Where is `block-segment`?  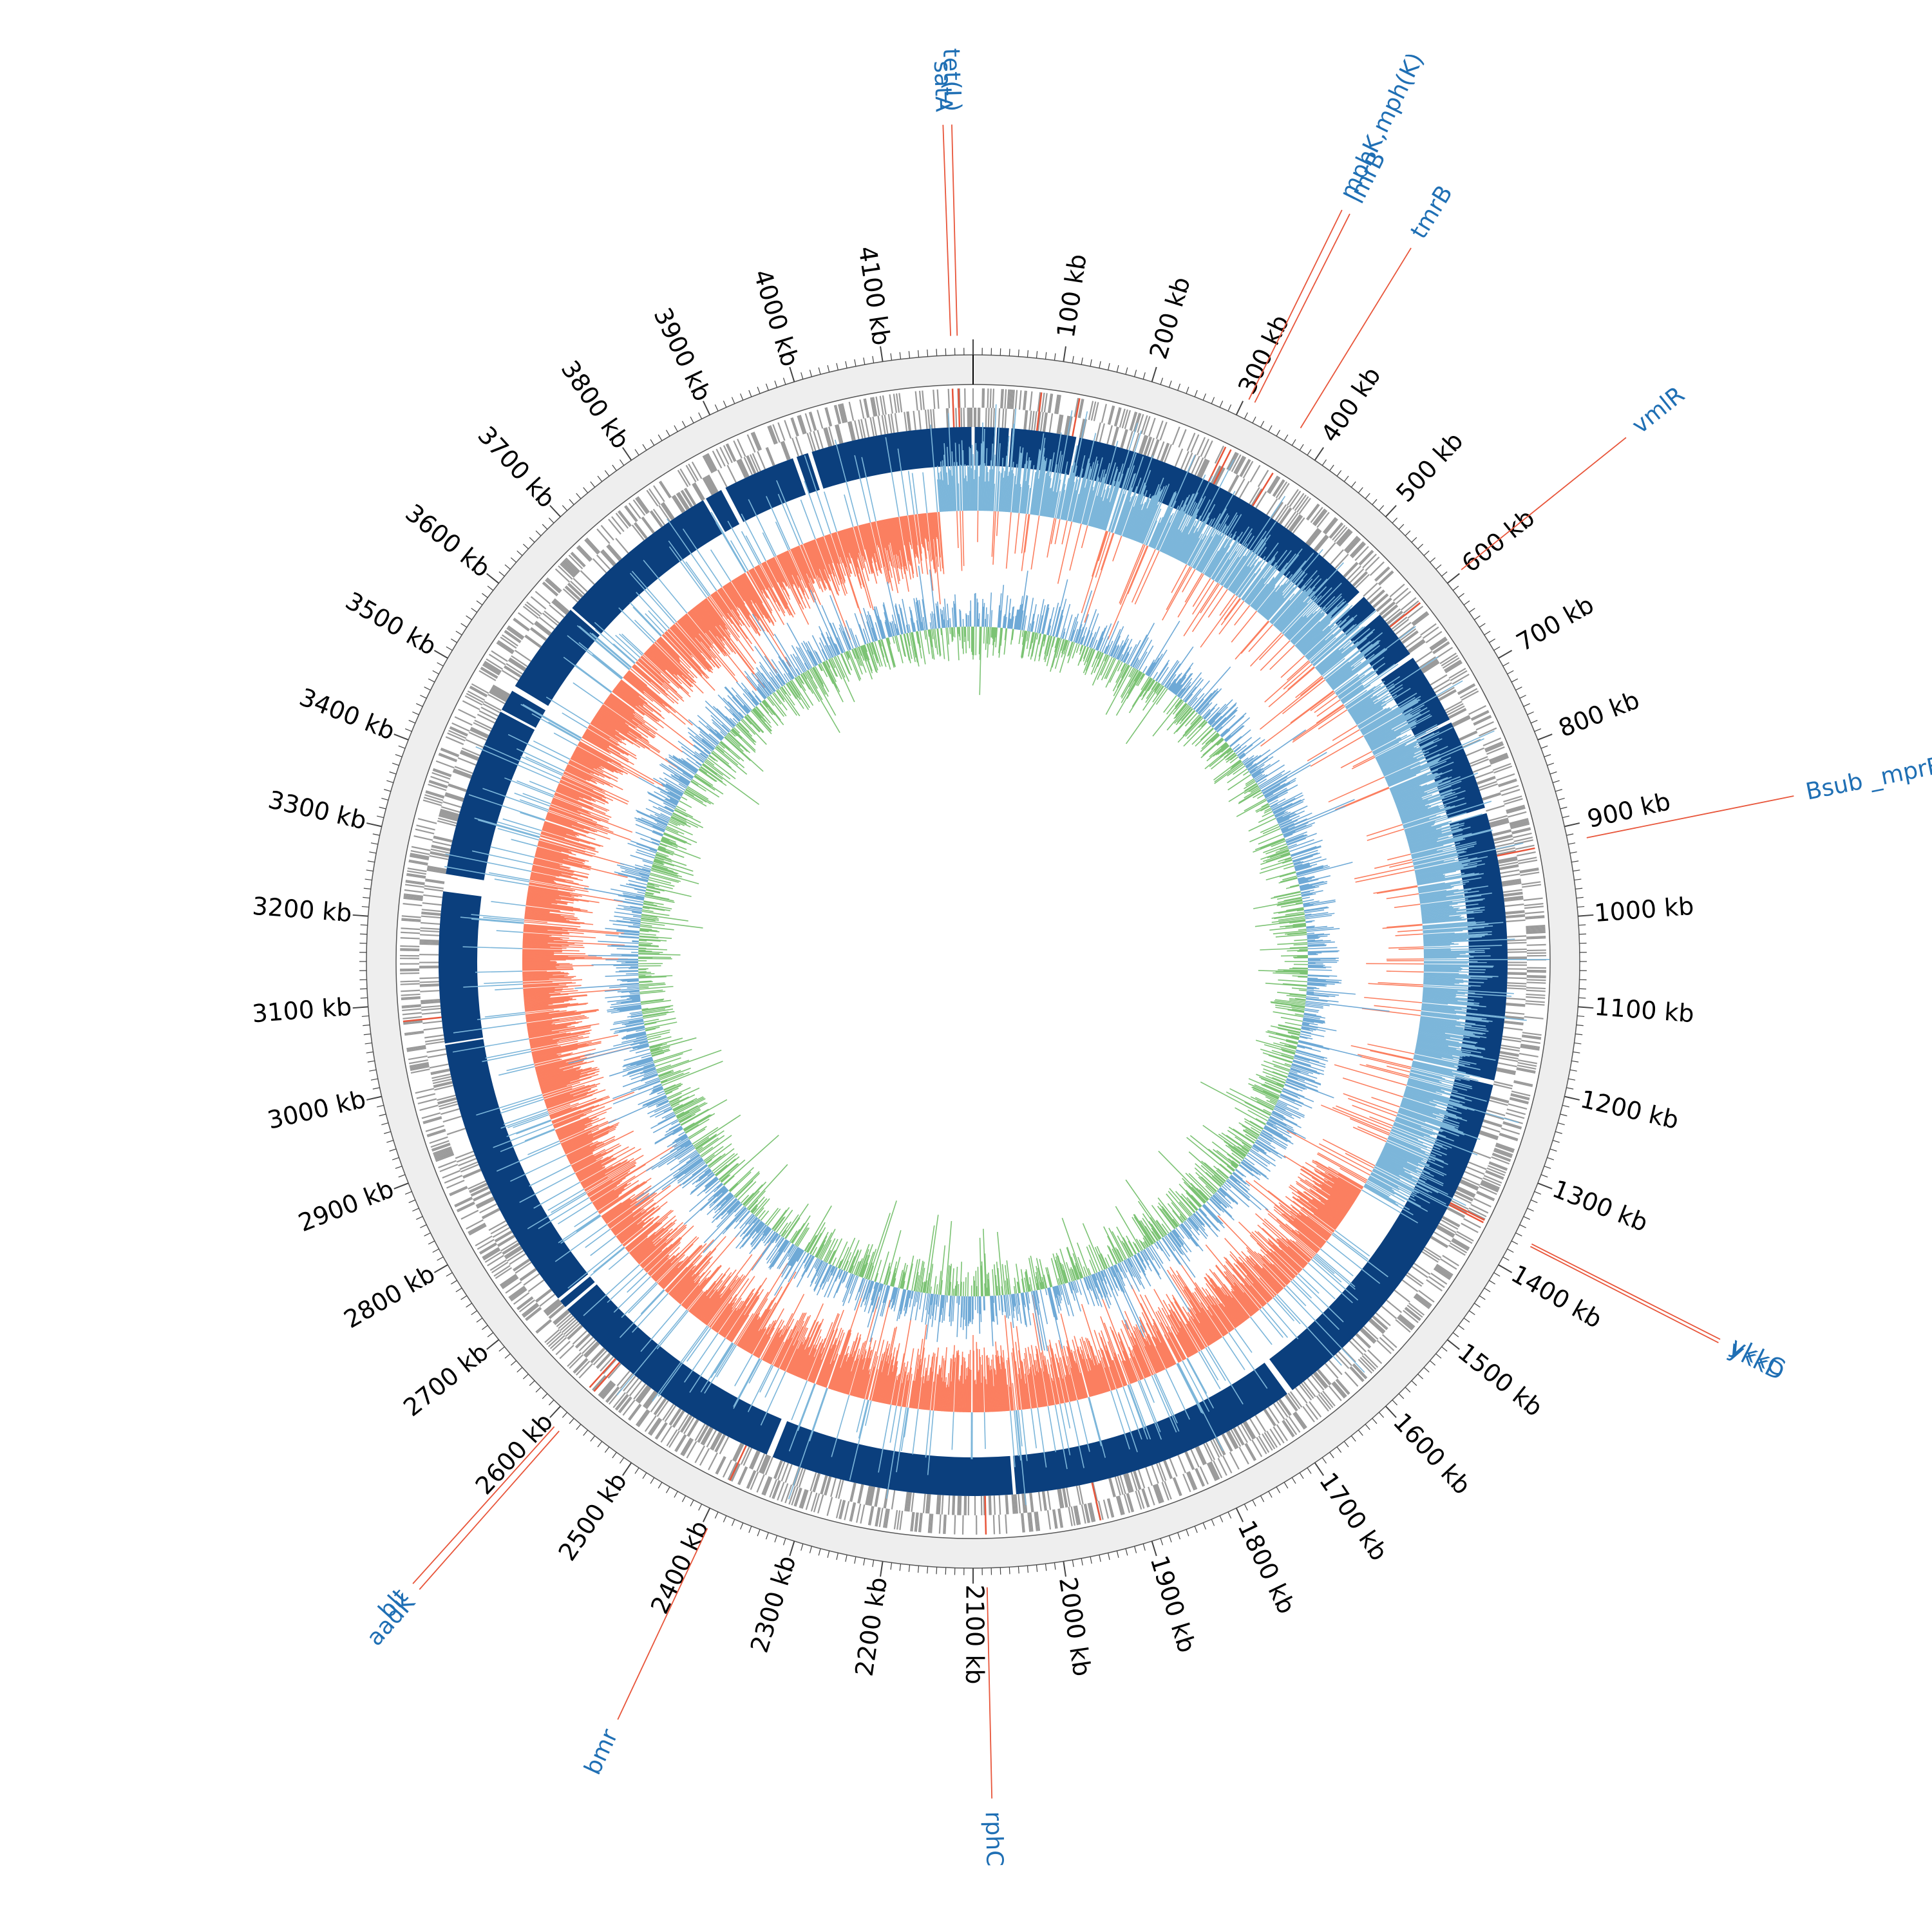
block-segment is located at coordinates (1479, 947).